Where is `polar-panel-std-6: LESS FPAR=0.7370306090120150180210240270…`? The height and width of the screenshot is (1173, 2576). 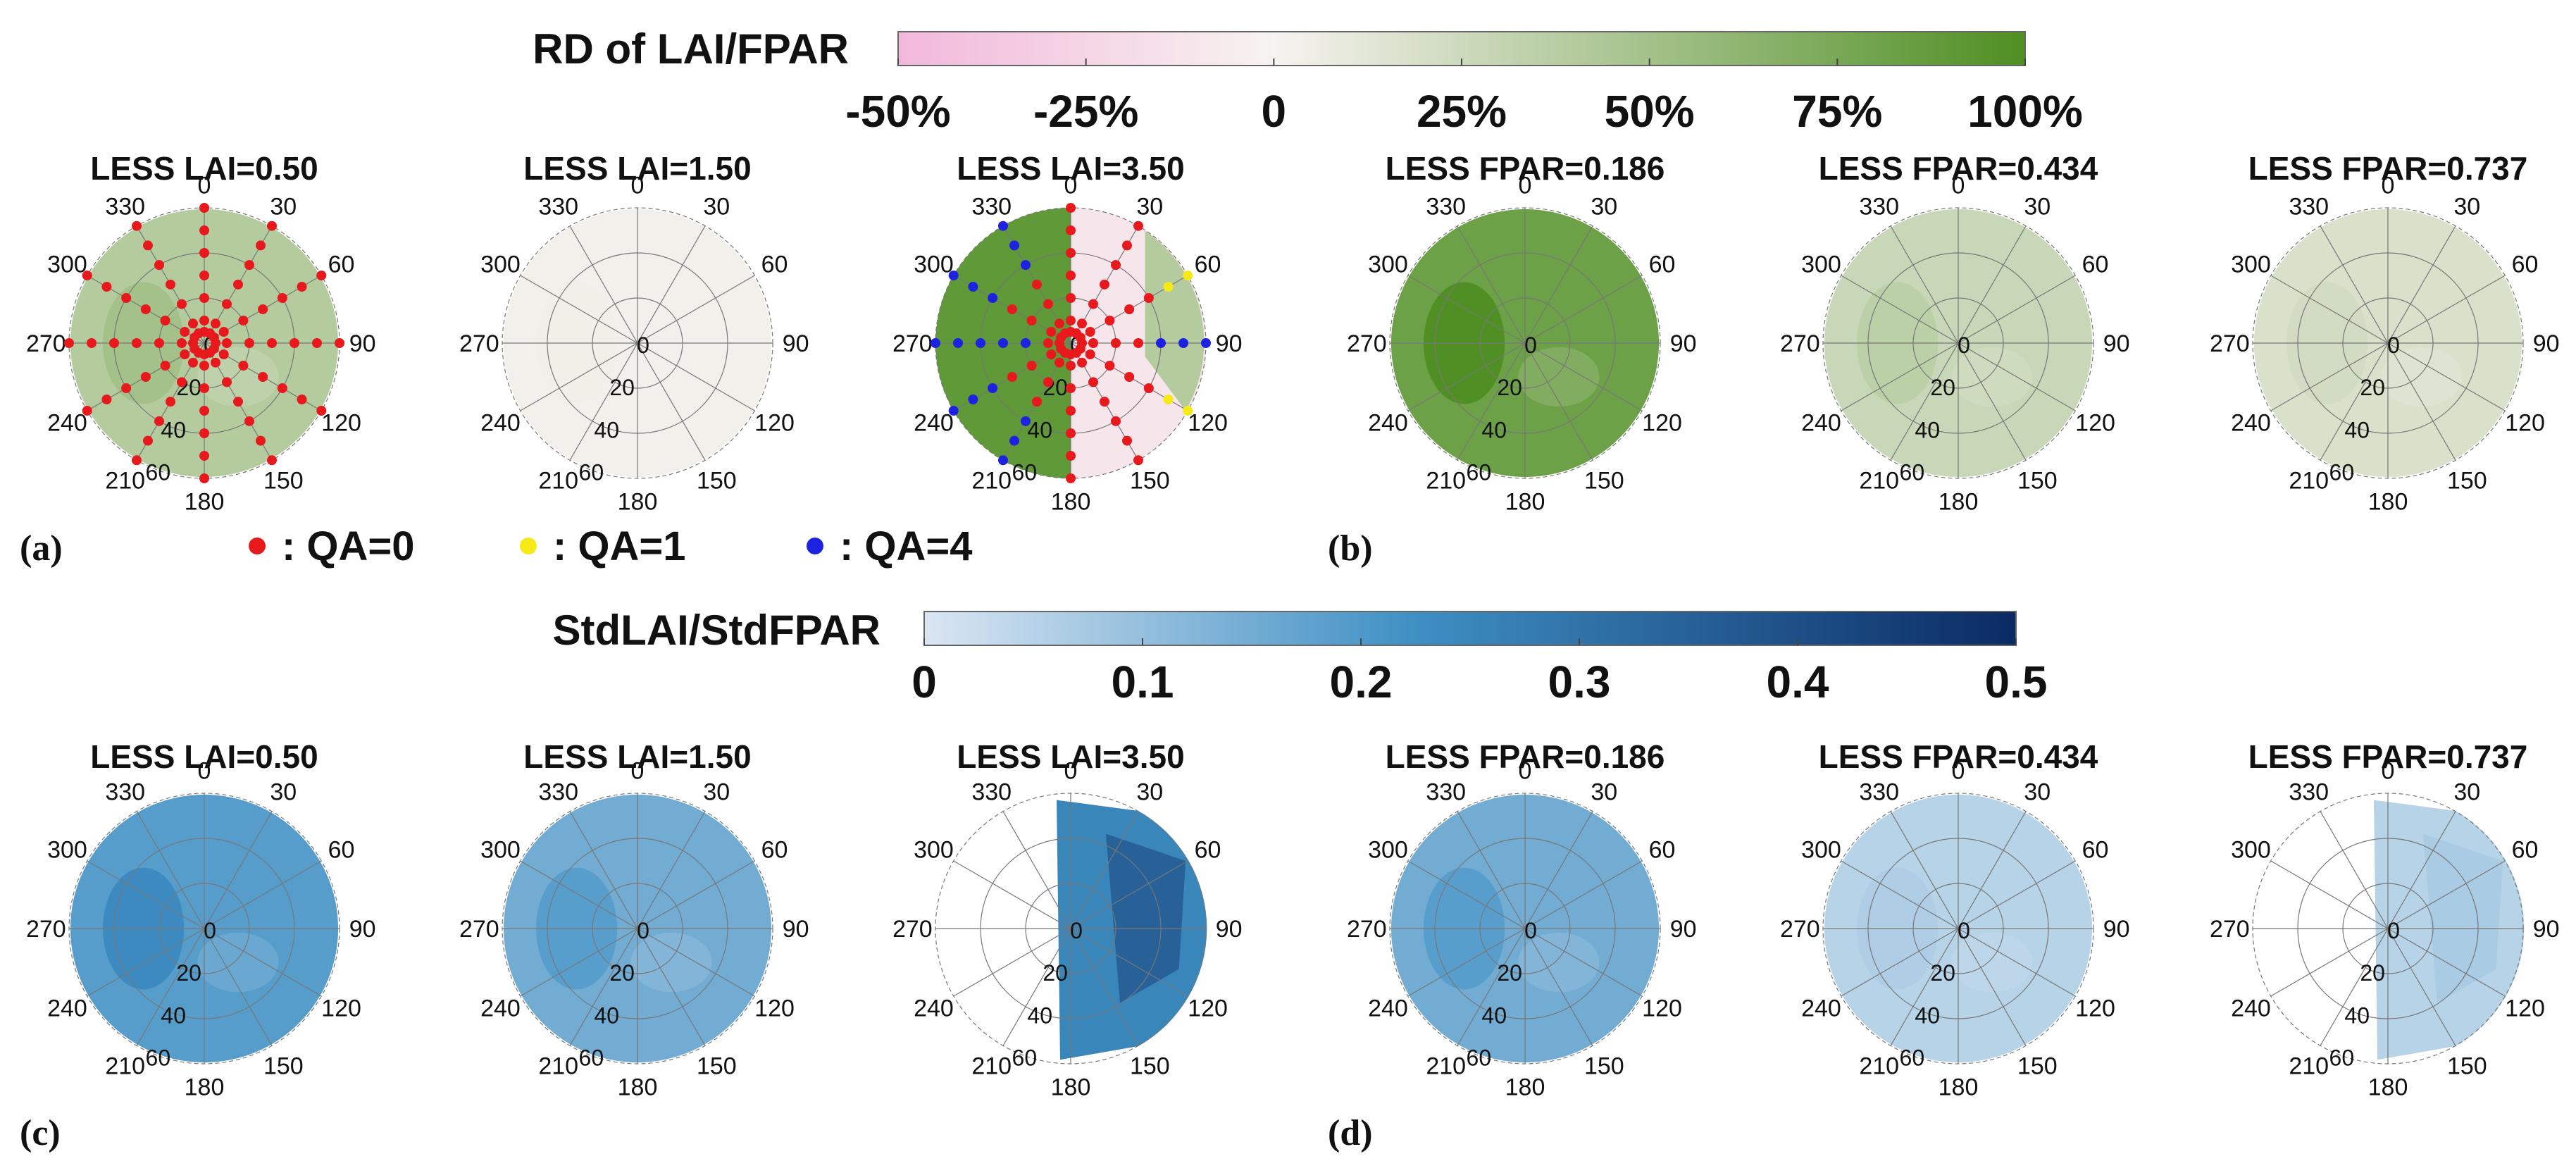 polar-panel-std-6: LESS FPAR=0.7370306090120150180210240270… is located at coordinates (2385, 919).